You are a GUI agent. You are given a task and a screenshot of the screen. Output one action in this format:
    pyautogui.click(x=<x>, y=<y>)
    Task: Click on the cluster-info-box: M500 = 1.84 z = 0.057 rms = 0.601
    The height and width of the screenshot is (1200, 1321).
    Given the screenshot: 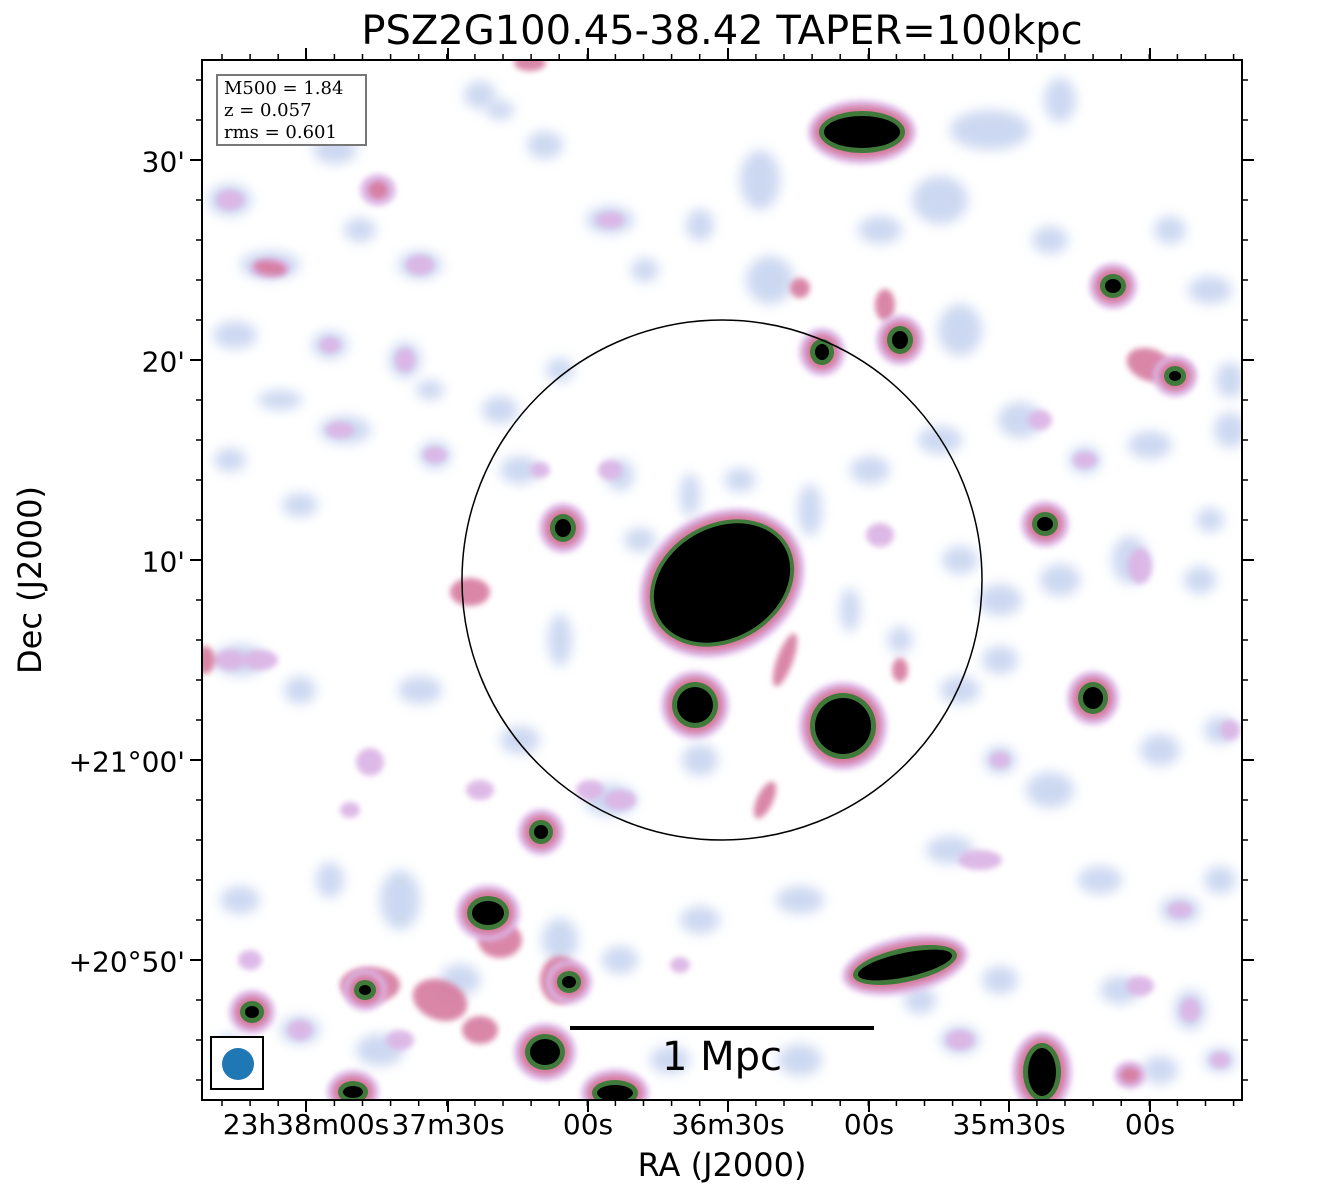 What is the action you would take?
    pyautogui.click(x=291, y=110)
    